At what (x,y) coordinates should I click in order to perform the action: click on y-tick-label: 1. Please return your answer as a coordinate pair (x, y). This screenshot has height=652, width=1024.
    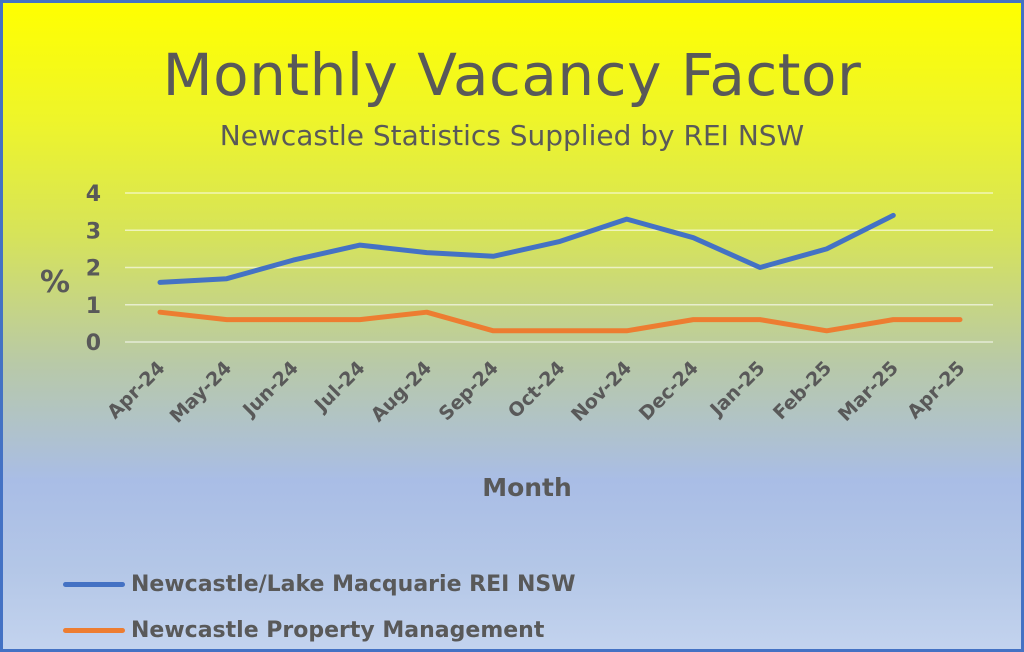
    Looking at the image, I should click on (93, 306).